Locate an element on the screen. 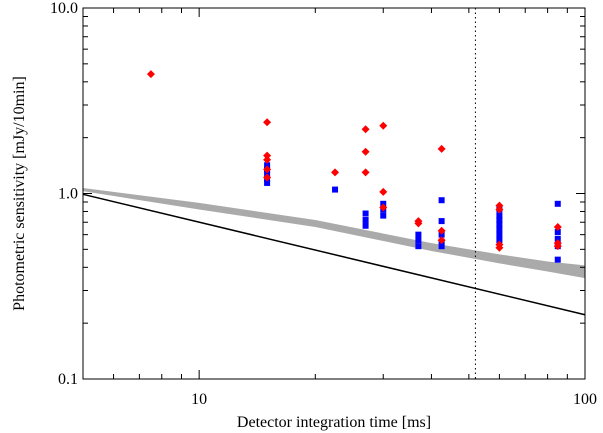 This screenshot has width=603, height=433. x-tick-label: 10 is located at coordinates (199, 399).